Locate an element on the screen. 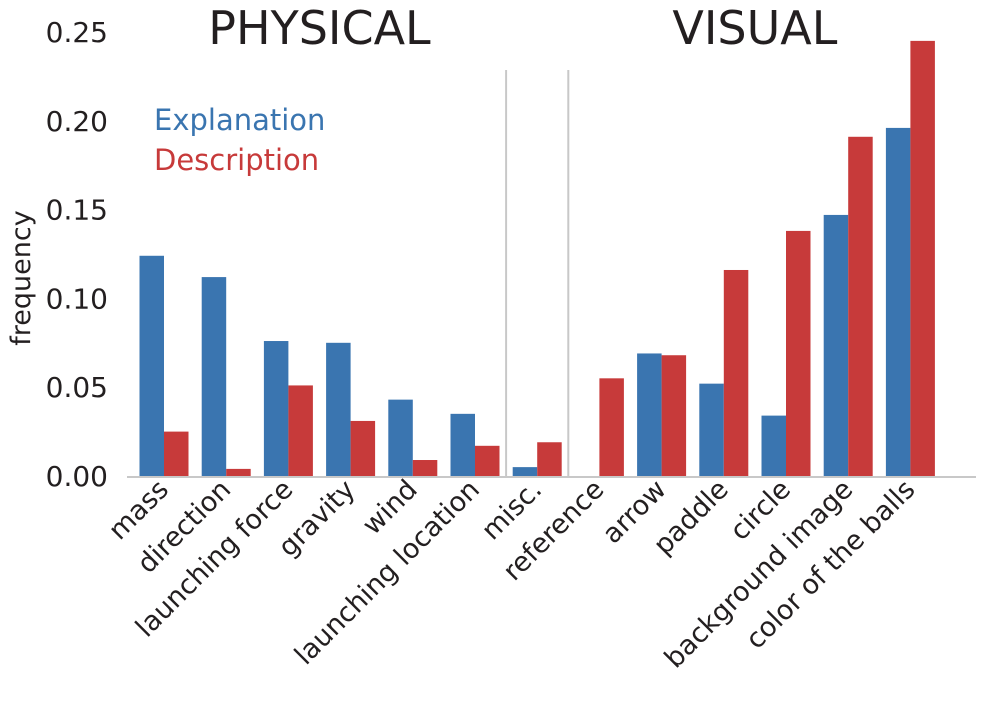  bar-description-direction is located at coordinates (238, 472).